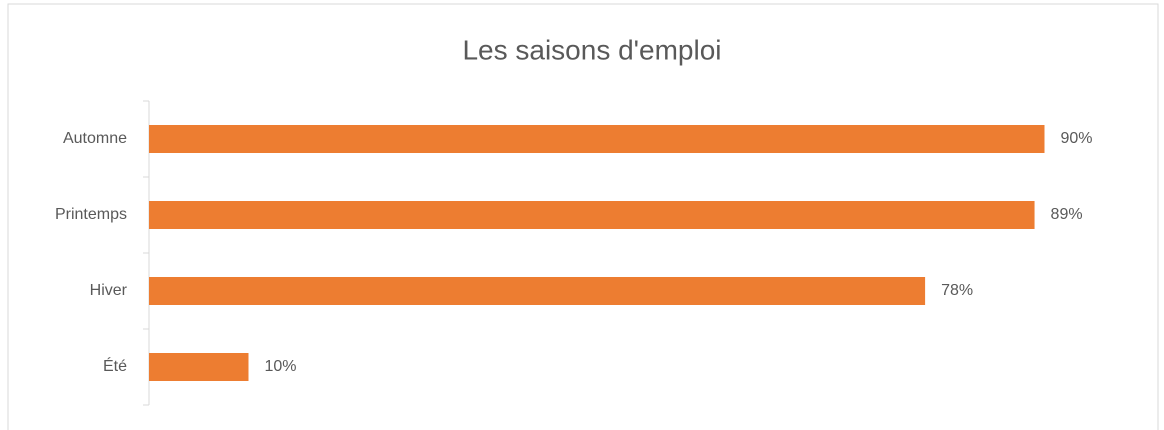 This screenshot has width=1164, height=430. I want to click on data-label: 10%, so click(281, 366).